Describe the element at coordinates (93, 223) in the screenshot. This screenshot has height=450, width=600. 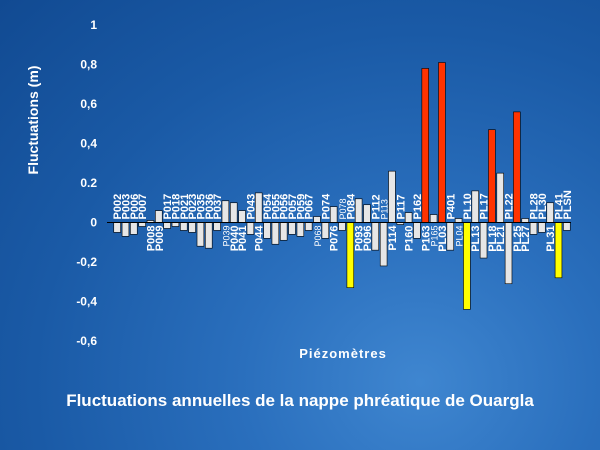
I see `y-tick-label: 0` at that location.